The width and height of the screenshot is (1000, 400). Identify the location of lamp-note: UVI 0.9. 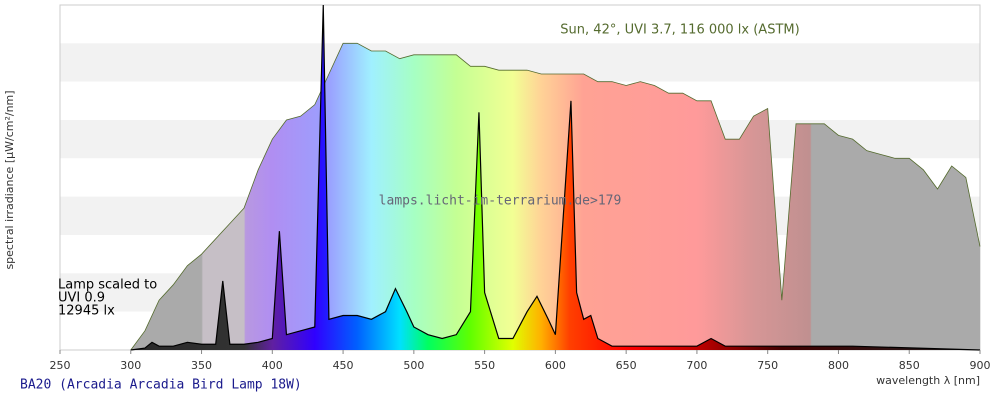
(81, 298).